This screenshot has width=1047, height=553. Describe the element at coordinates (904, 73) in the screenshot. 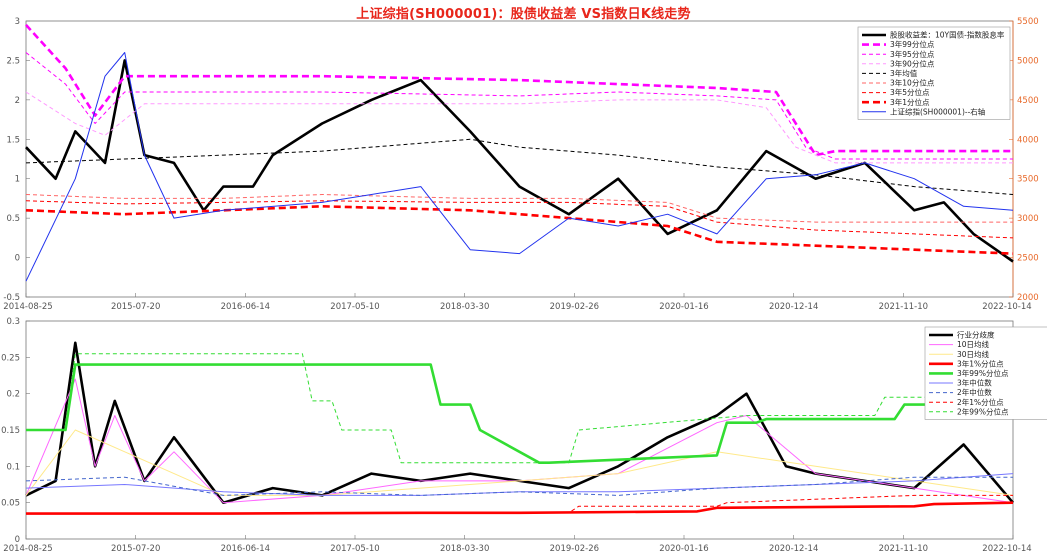

I see `legend-label: 3年均值` at that location.